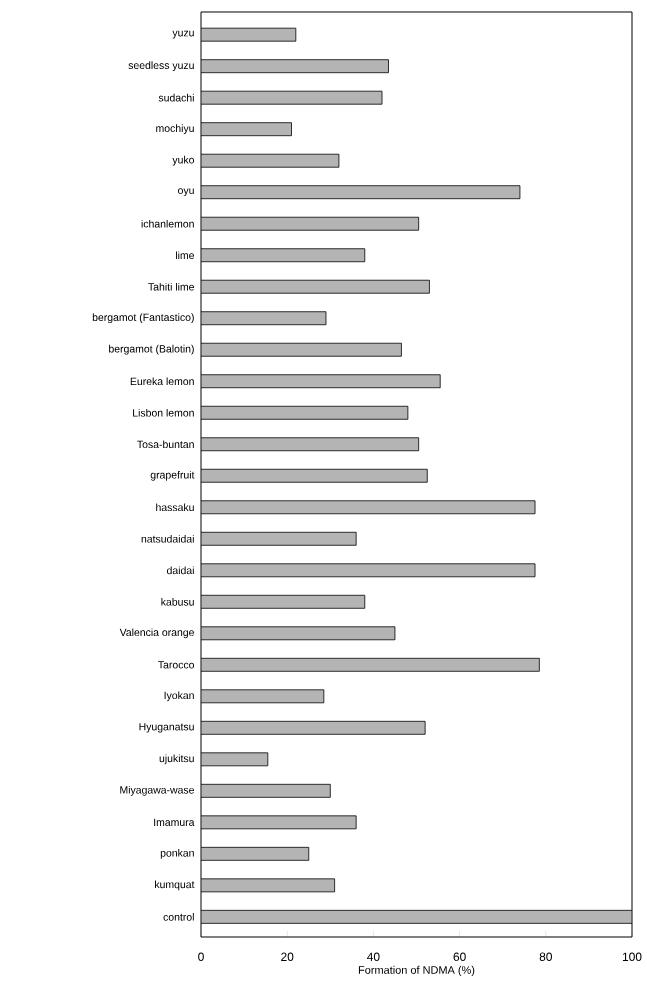 The image size is (647, 1003). Describe the element at coordinates (167, 223) in the screenshot. I see `y-tick-label: ichanlemon` at that location.